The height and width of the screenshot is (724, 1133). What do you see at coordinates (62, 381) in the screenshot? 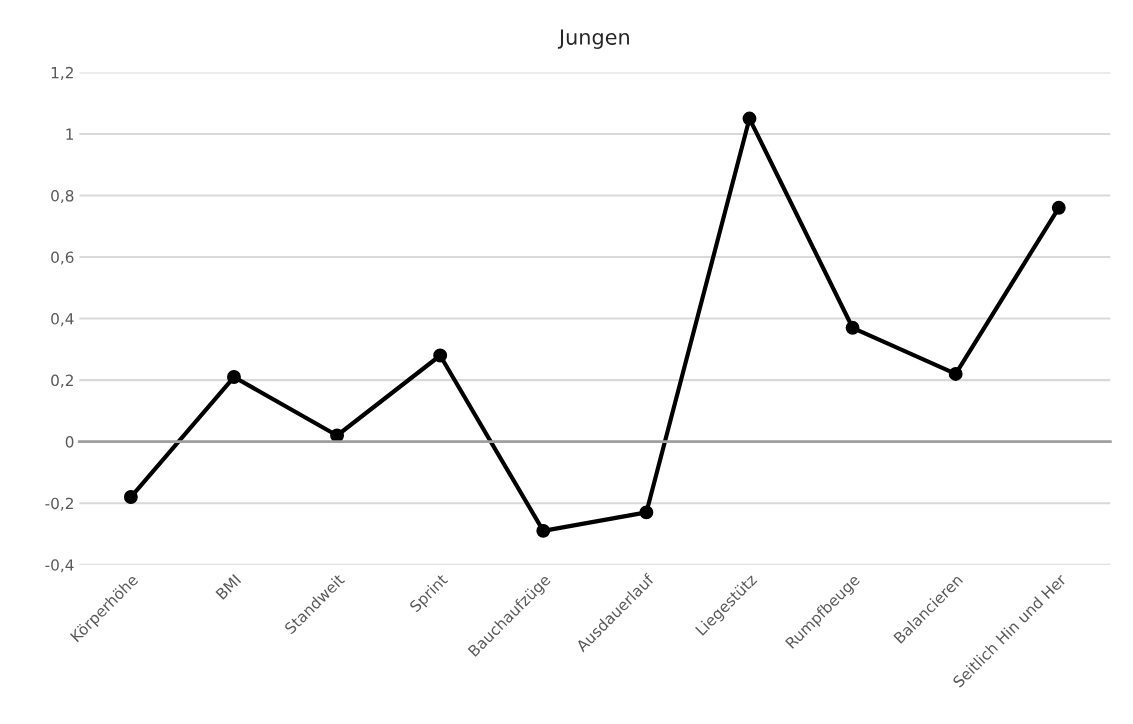
I see `y-tick-label: 0,2` at bounding box center [62, 381].